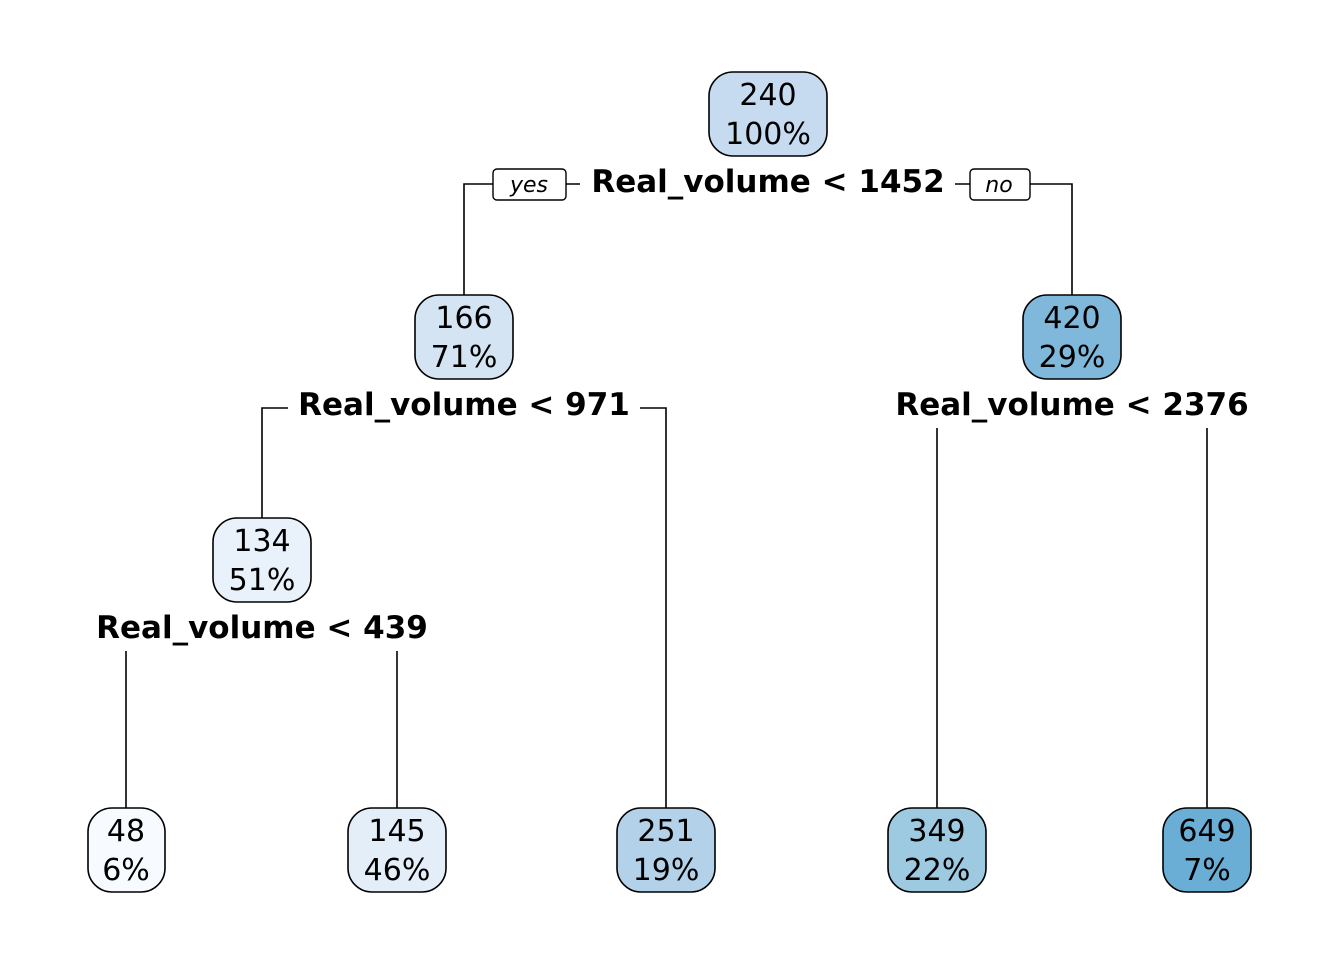 The width and height of the screenshot is (1344, 960). Describe the element at coordinates (397, 870) in the screenshot. I see `node-percent: 46%` at that location.